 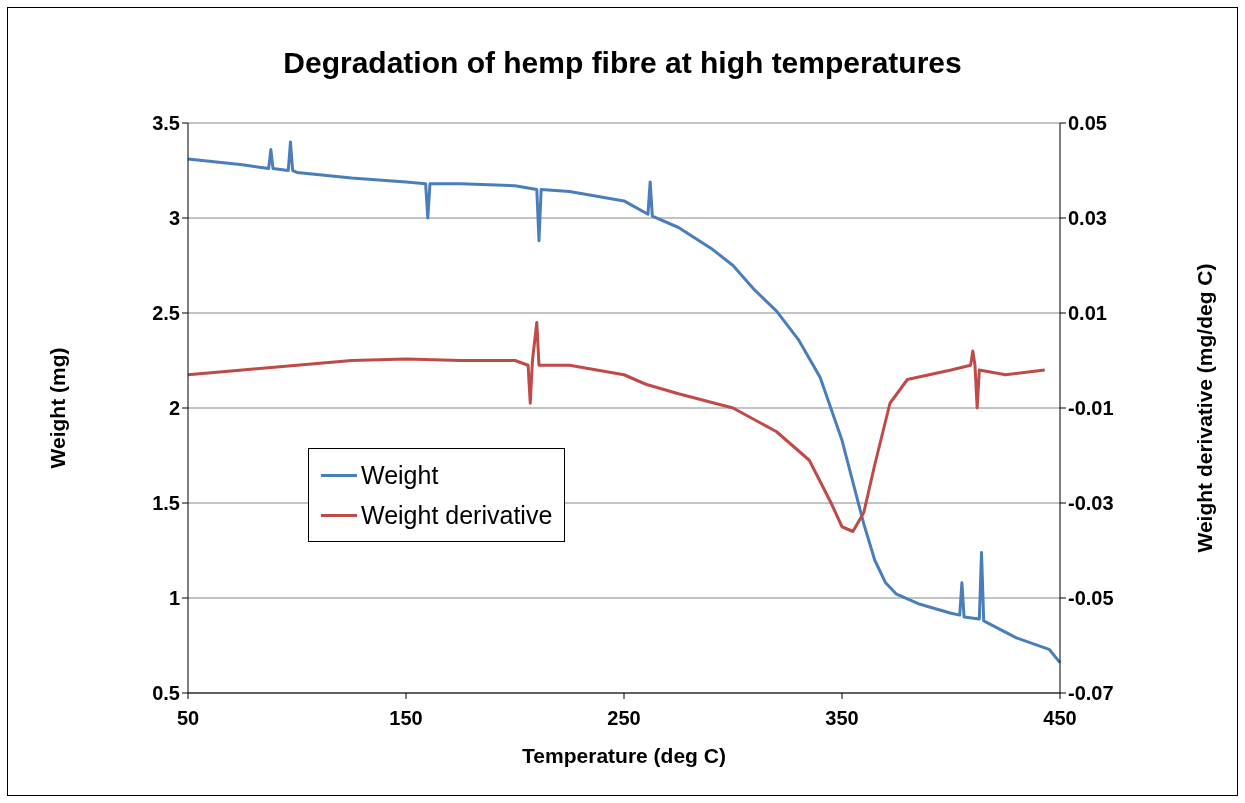 What do you see at coordinates (842, 718) in the screenshot?
I see `x-tick-label: 350` at bounding box center [842, 718].